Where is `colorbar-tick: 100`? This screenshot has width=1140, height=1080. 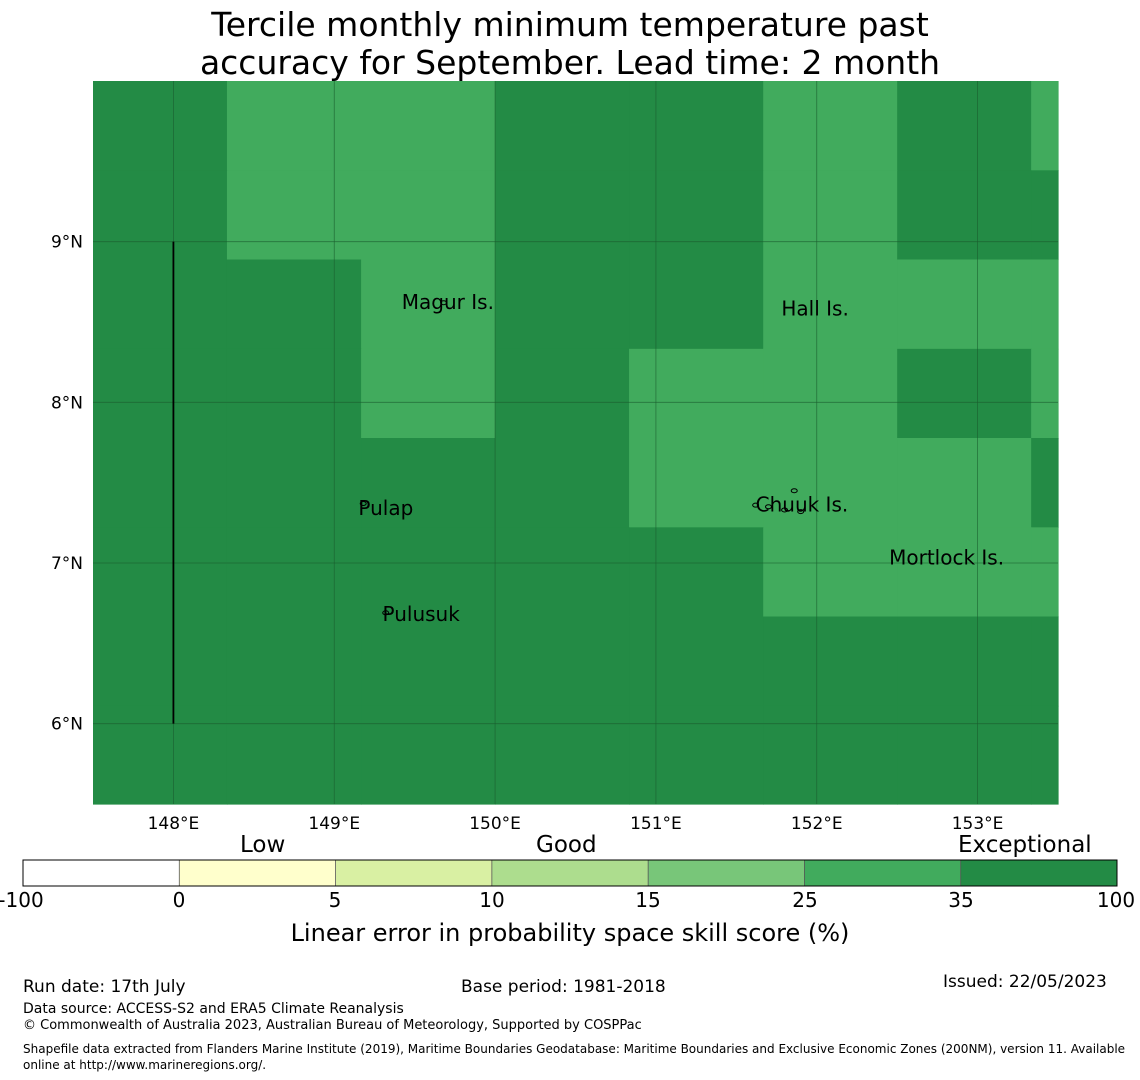 colorbar-tick: 100 is located at coordinates (1116, 900).